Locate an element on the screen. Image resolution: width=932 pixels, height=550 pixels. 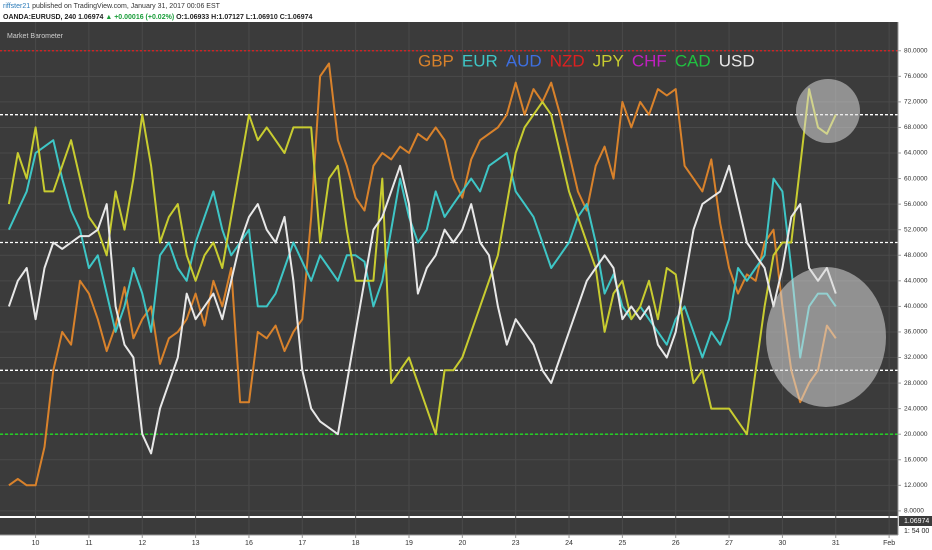
y-tick-label: 28.0000 is located at coordinates (916, 383).